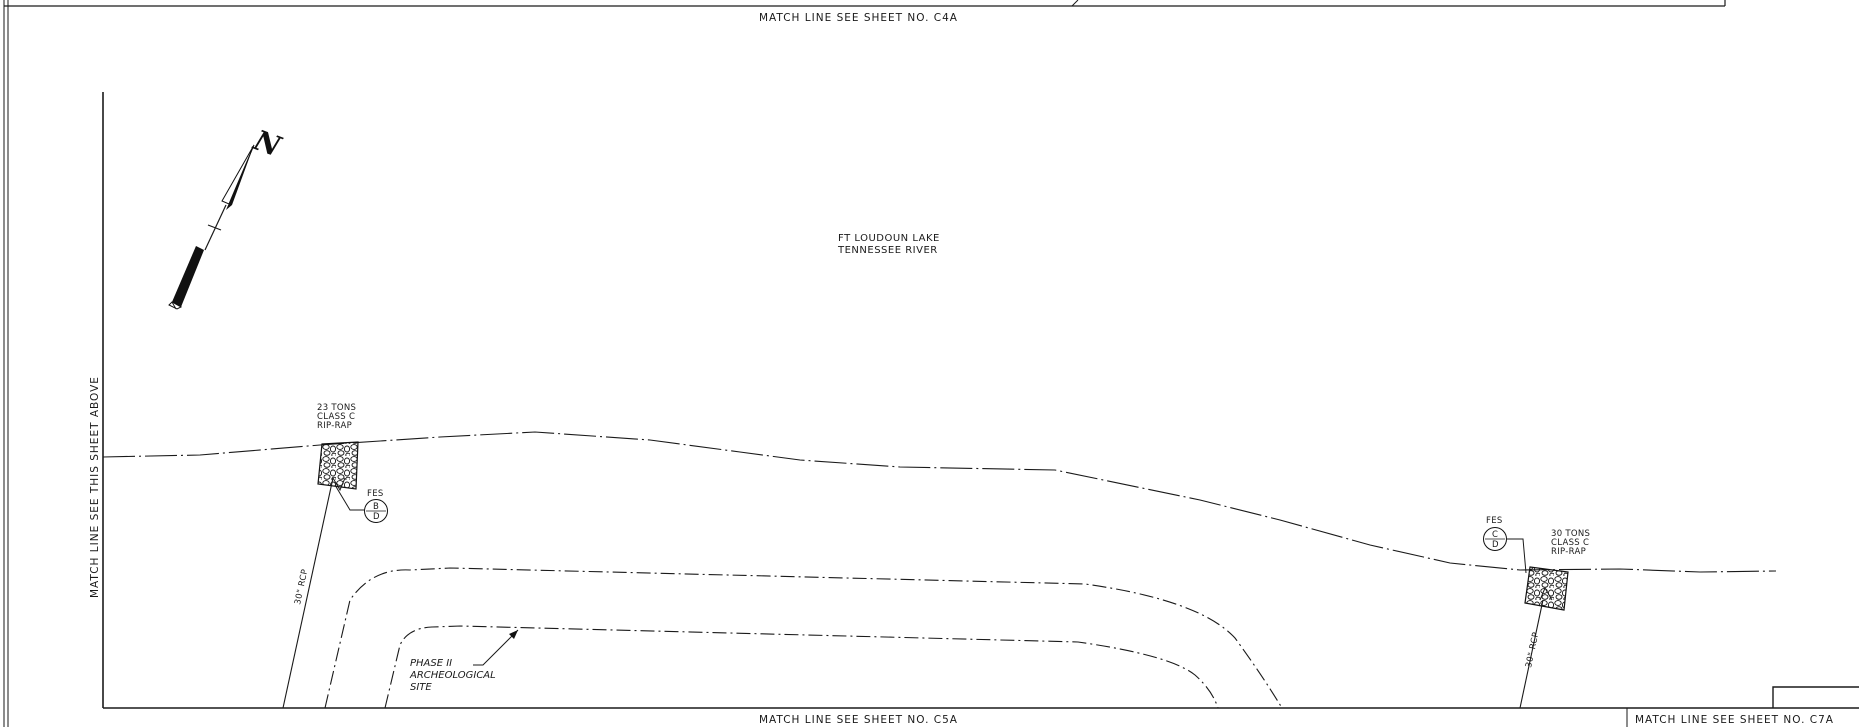  I want to click on pipe-right-label: 30" RCP, so click(1532, 649).